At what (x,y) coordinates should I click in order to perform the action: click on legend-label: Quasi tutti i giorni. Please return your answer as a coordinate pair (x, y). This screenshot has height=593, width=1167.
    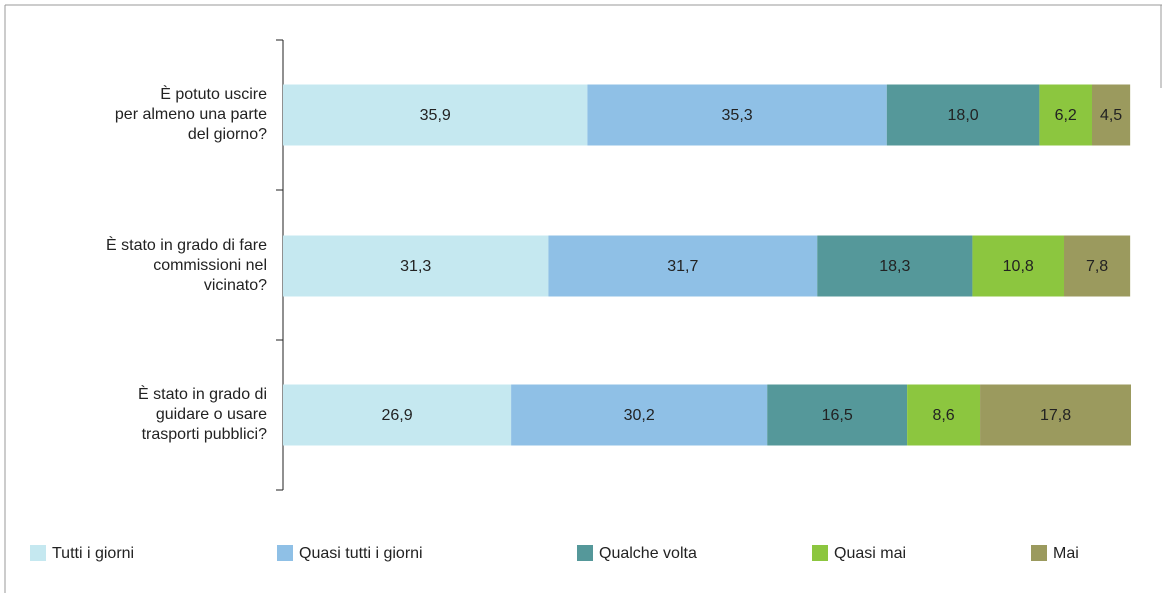
    Looking at the image, I should click on (361, 553).